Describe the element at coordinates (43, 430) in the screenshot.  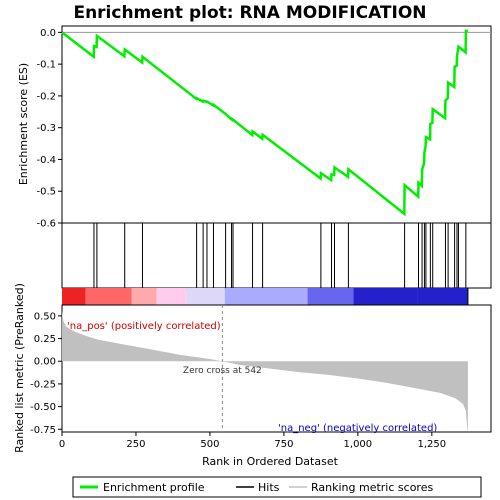
I see `metric-y-tick-label: -0.75` at that location.